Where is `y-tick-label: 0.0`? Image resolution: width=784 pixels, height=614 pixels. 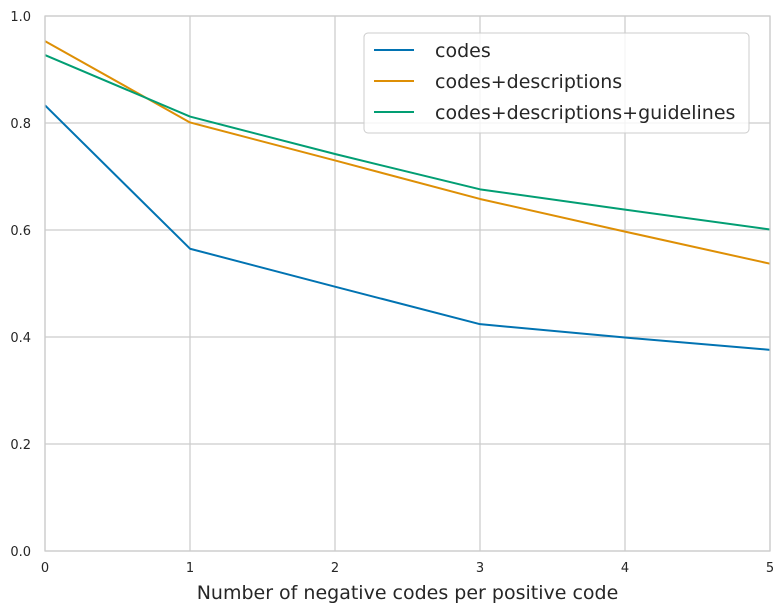
y-tick-label: 0.0 is located at coordinates (20, 552).